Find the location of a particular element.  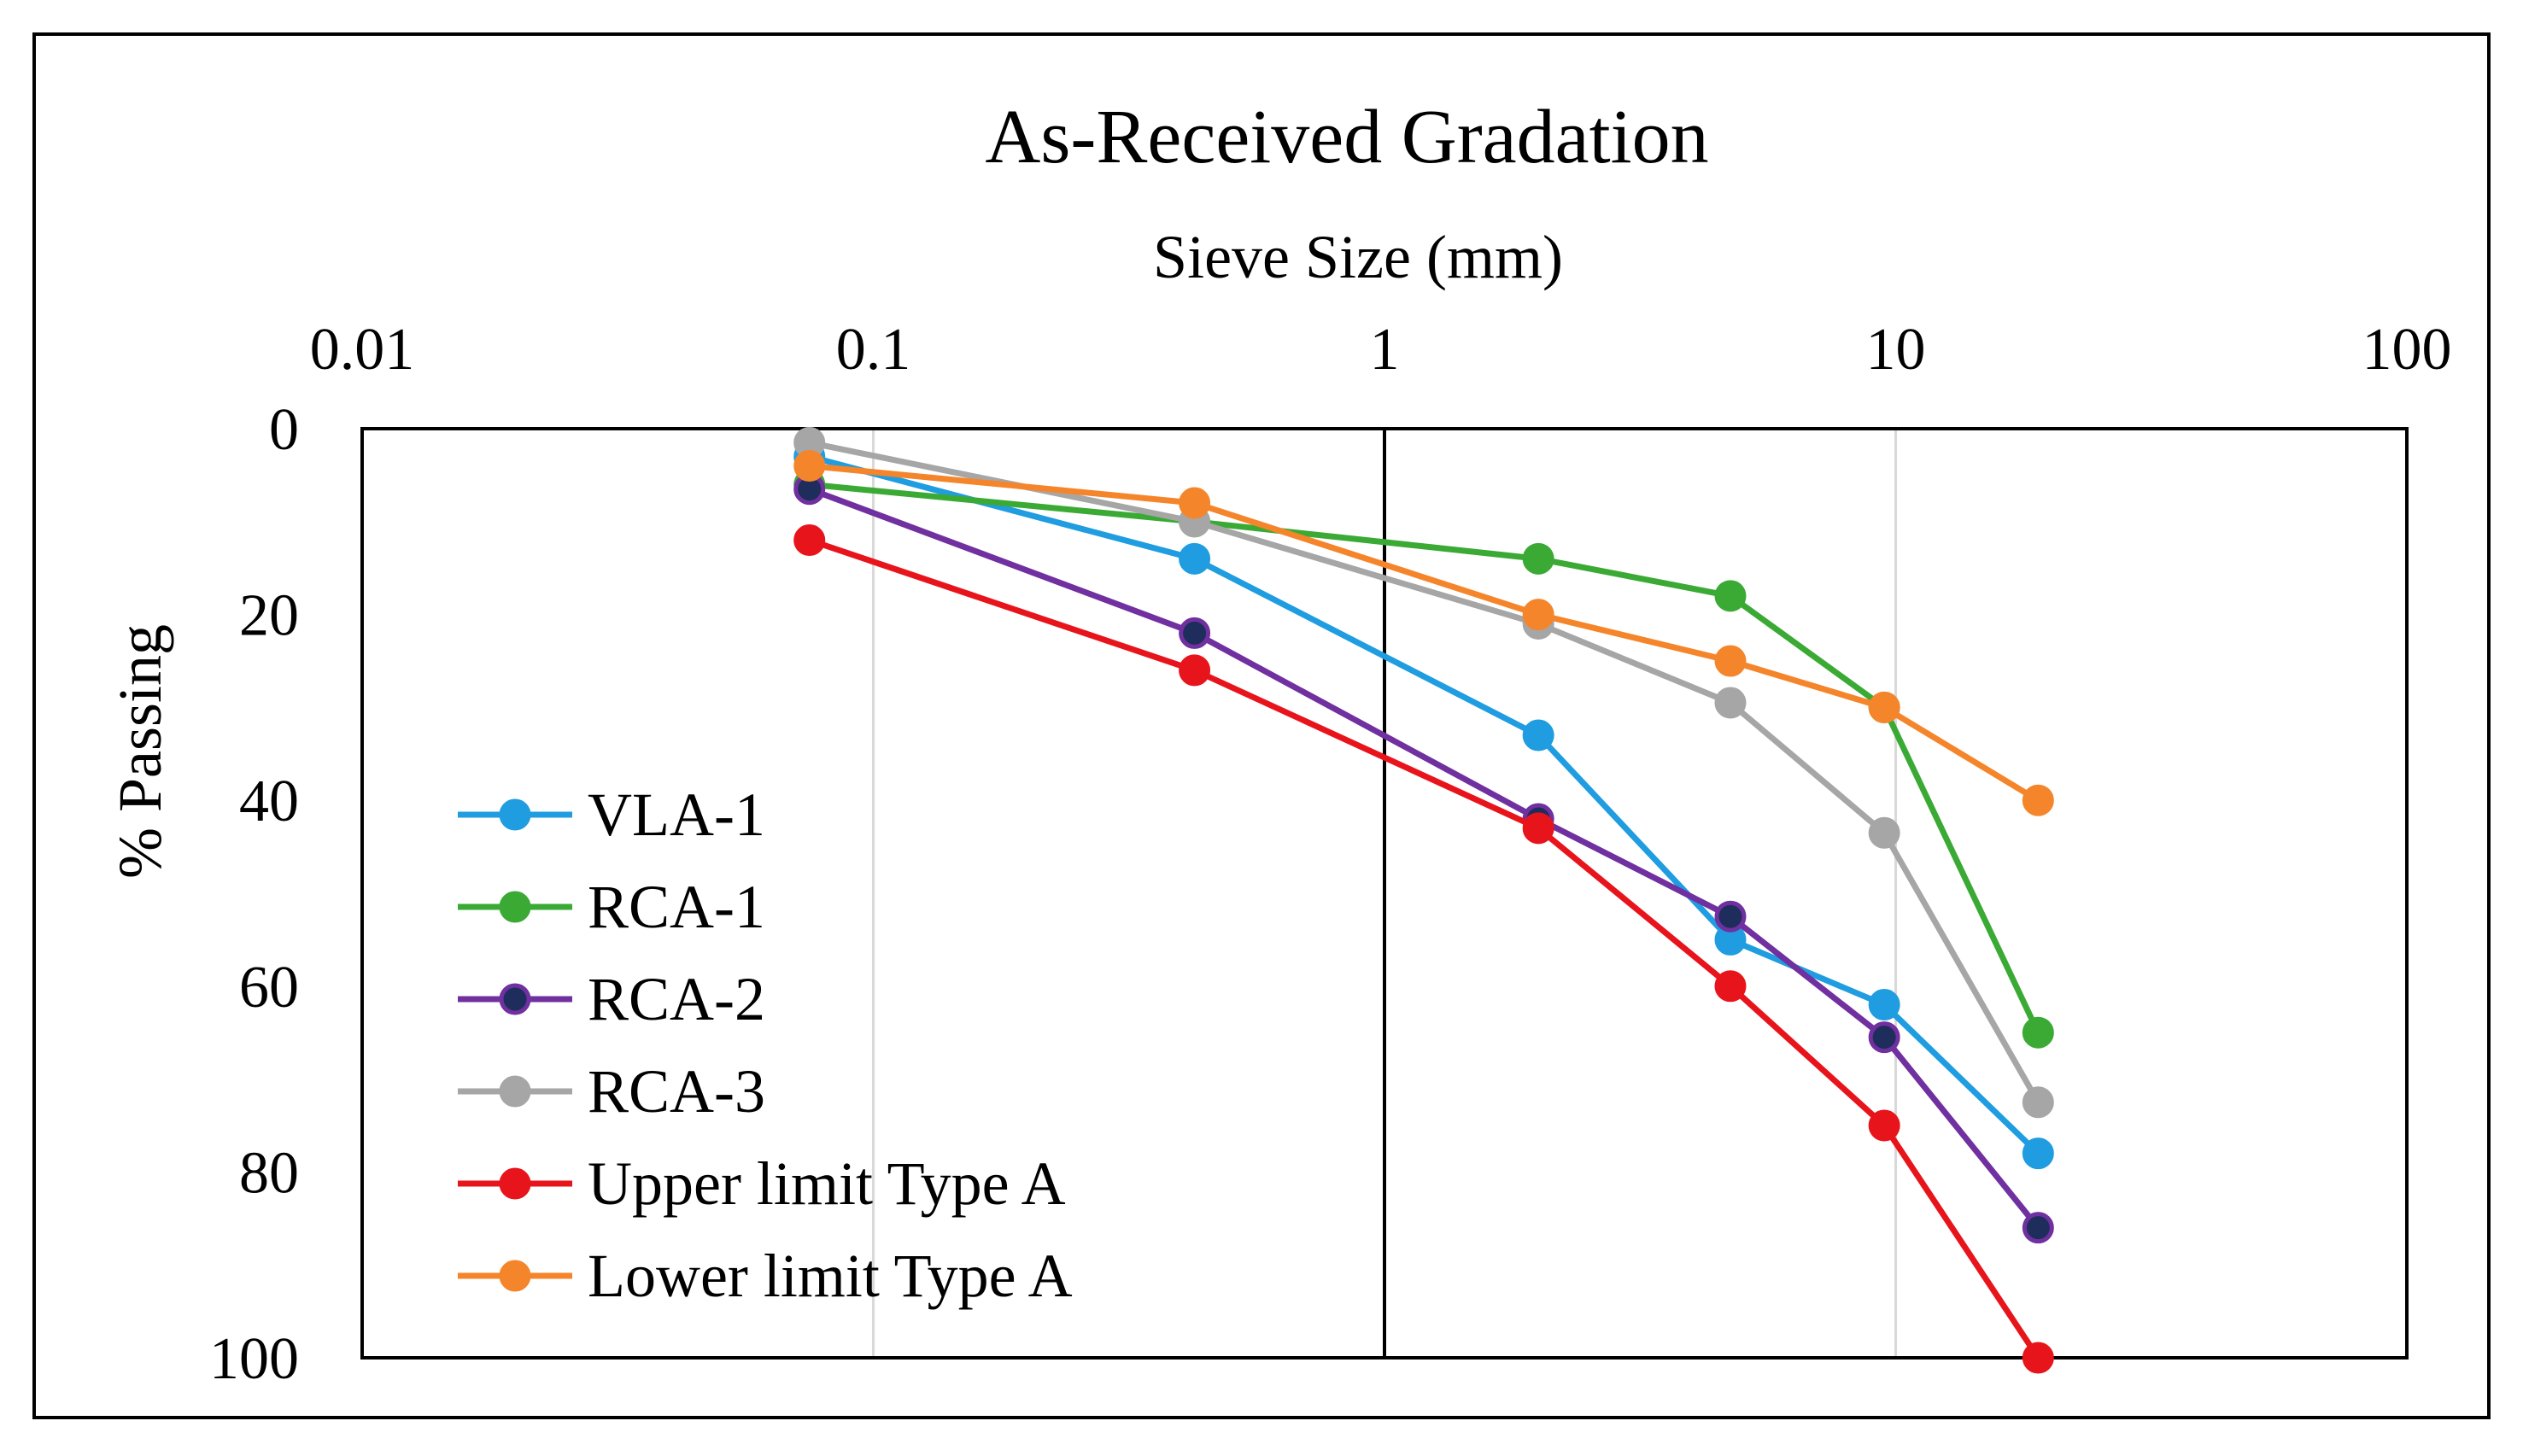

legend-entry: RCA-3 is located at coordinates (611, 1092).